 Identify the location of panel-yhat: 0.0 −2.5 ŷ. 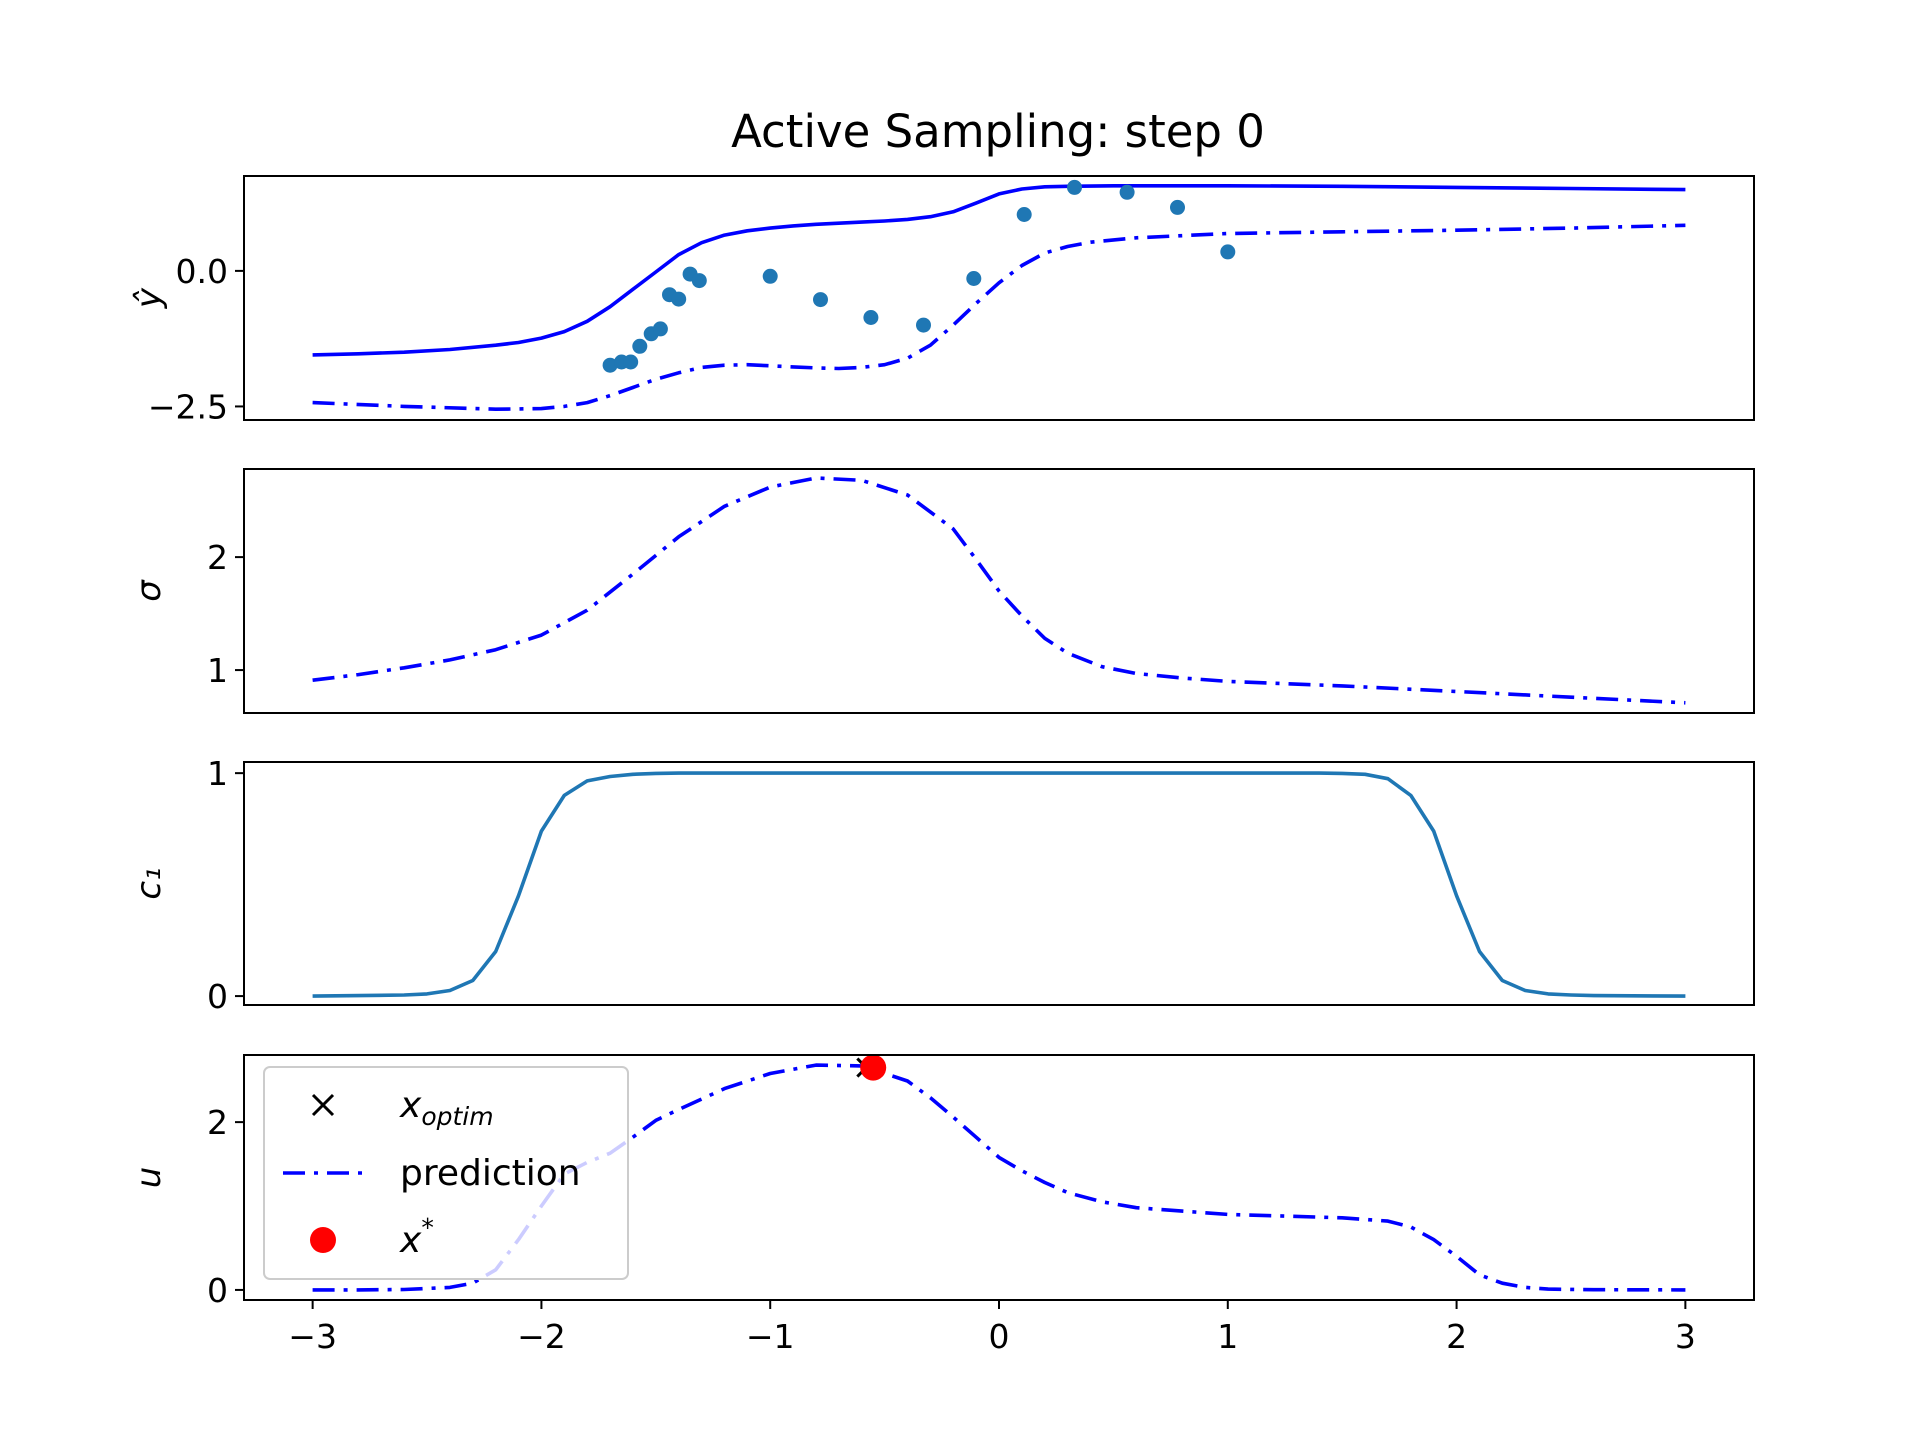
(942, 300).